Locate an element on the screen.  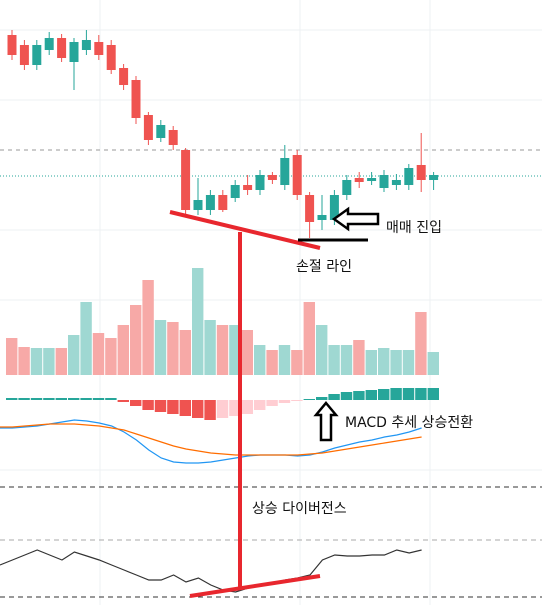
arrow-left is located at coordinates (355, 219).